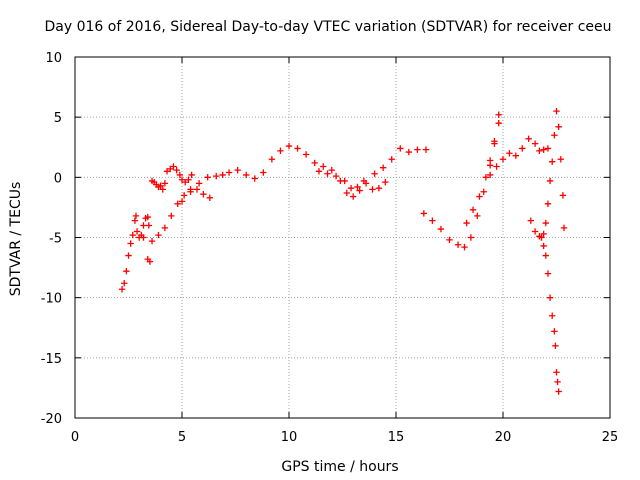 The width and height of the screenshot is (640, 480). Describe the element at coordinates (610, 437) in the screenshot. I see `x-tick-label: 25` at that location.